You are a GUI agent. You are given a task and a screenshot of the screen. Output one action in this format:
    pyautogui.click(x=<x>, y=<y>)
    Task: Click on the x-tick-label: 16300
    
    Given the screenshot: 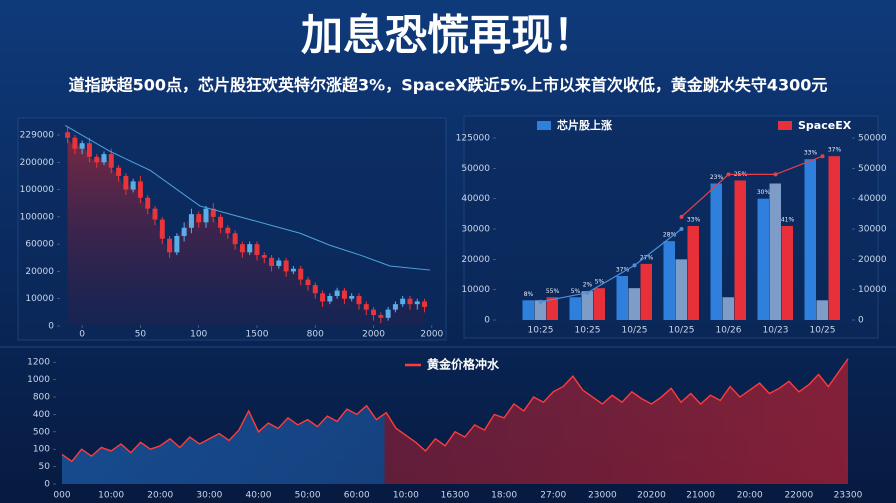 What is the action you would take?
    pyautogui.click(x=455, y=496)
    